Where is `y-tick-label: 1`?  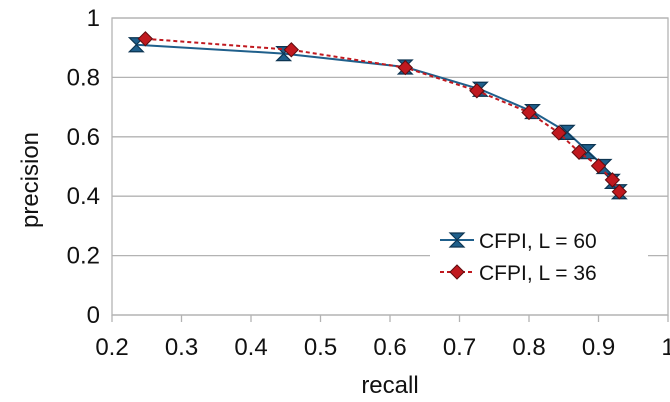 y-tick-label: 1 is located at coordinates (93, 18).